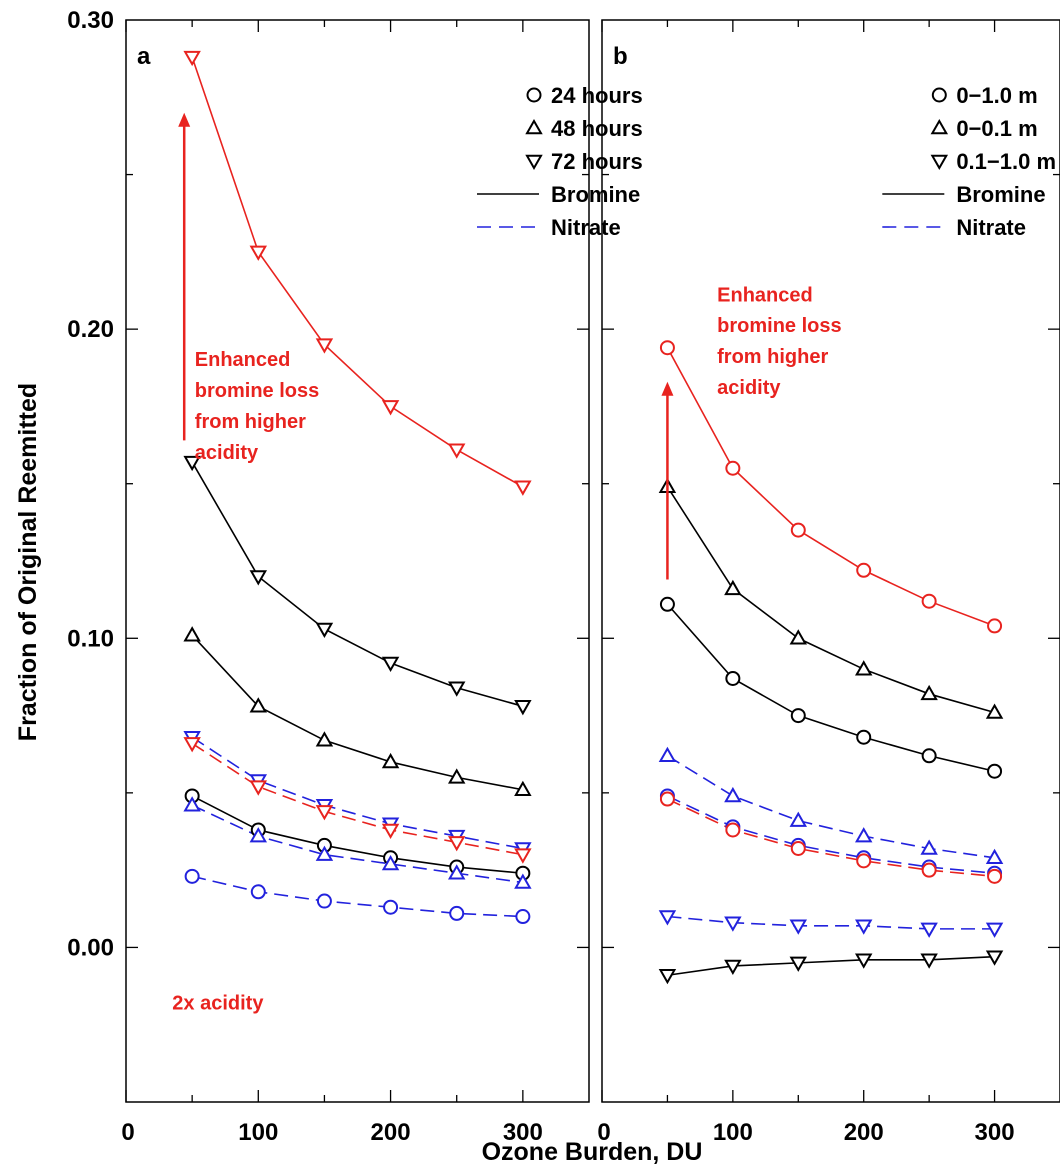 The width and height of the screenshot is (1060, 1176). What do you see at coordinates (597, 95) in the screenshot?
I see `legend-label: 24 hours` at bounding box center [597, 95].